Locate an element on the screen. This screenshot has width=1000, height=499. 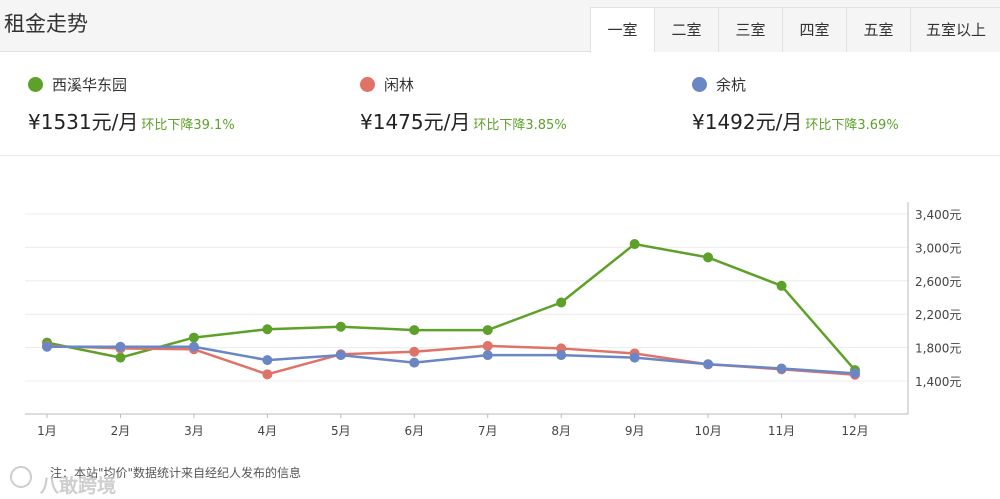
legend-item-xianlin: 闲林 ¥1475元/月 环比下降3.85% is located at coordinates (463, 102).